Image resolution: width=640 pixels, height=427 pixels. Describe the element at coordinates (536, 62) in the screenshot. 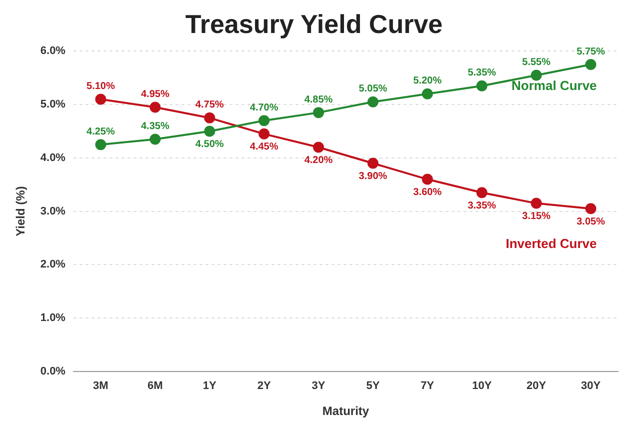

I see `data-label: 5.55%` at that location.